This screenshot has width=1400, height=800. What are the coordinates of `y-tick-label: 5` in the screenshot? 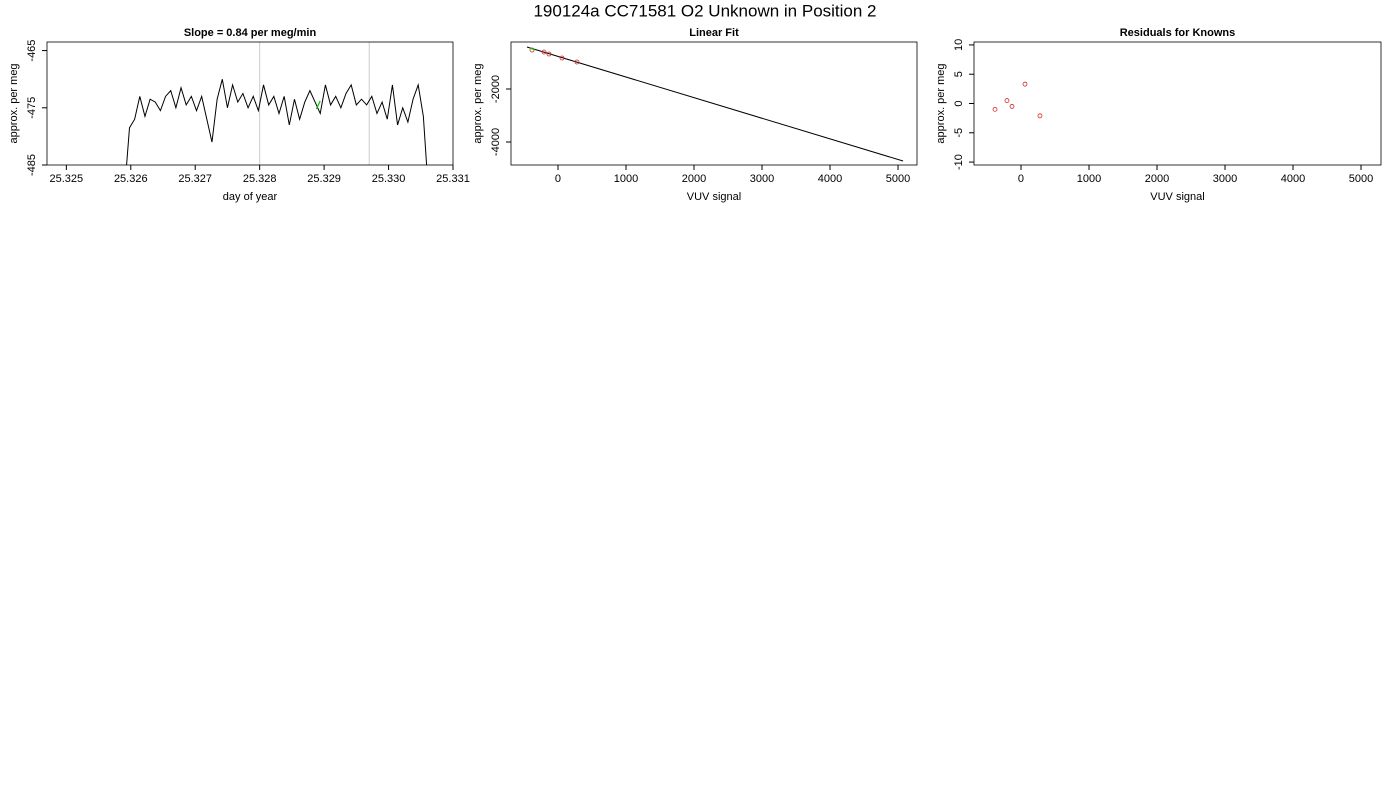 It's located at (959, 74).